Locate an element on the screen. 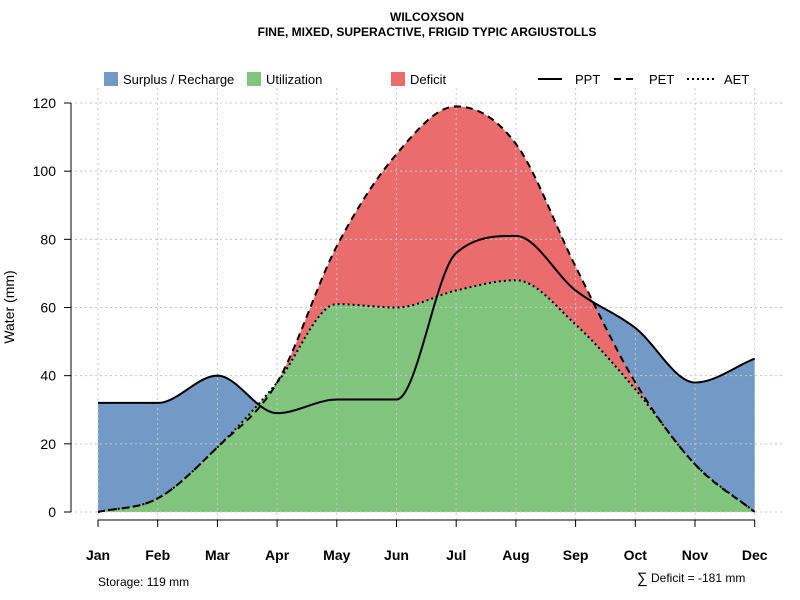 The width and height of the screenshot is (800, 600). x-tick-label: Sep is located at coordinates (576, 555).